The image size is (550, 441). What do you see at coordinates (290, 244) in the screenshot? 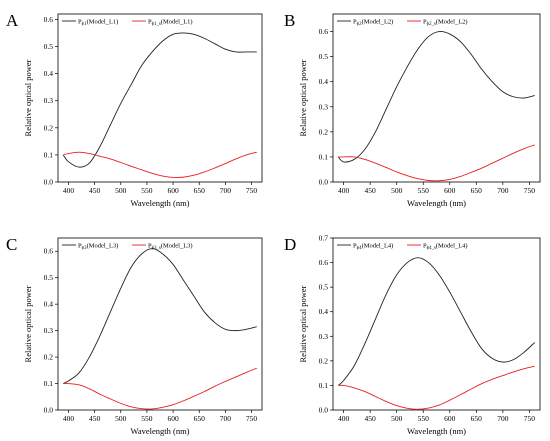
I see `panel-label: D` at bounding box center [290, 244].